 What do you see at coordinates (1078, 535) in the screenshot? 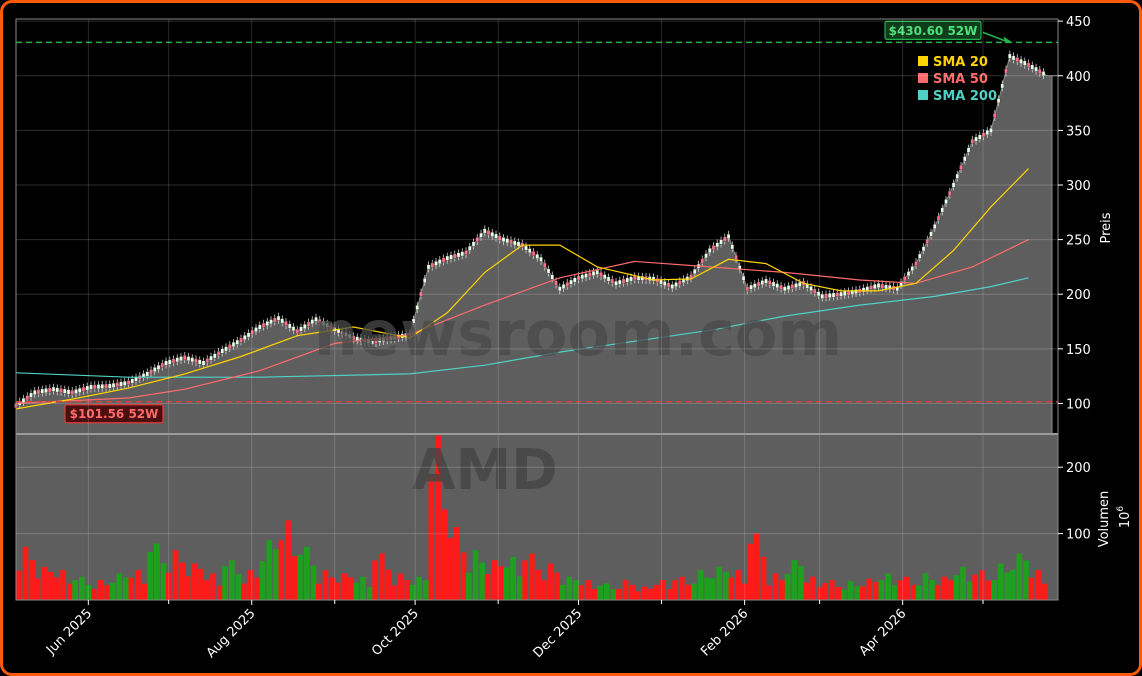
I see `volume-tick-label: 100` at bounding box center [1078, 535].